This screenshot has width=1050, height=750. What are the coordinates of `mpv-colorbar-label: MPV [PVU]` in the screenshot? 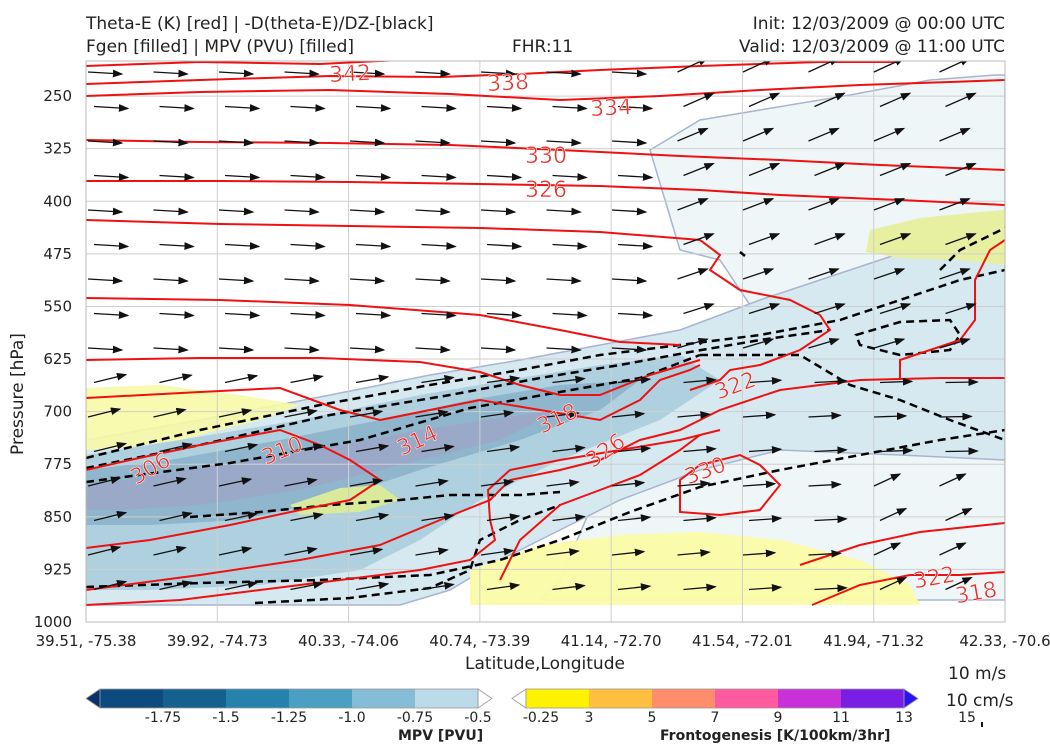 It's located at (441, 736).